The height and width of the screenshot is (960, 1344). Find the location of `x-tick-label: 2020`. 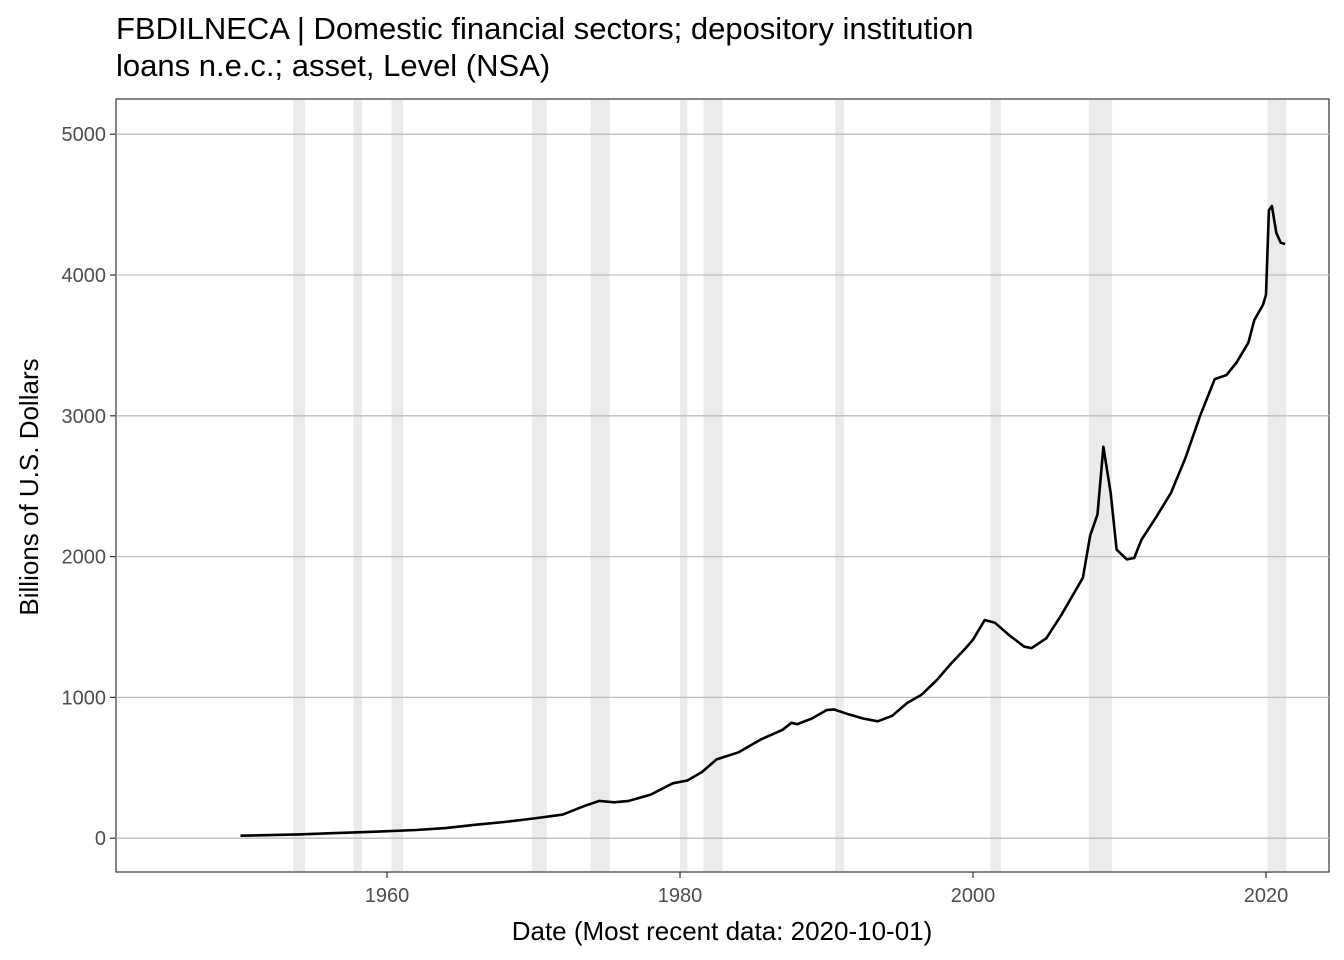

x-tick-label: 2020 is located at coordinates (1266, 896).